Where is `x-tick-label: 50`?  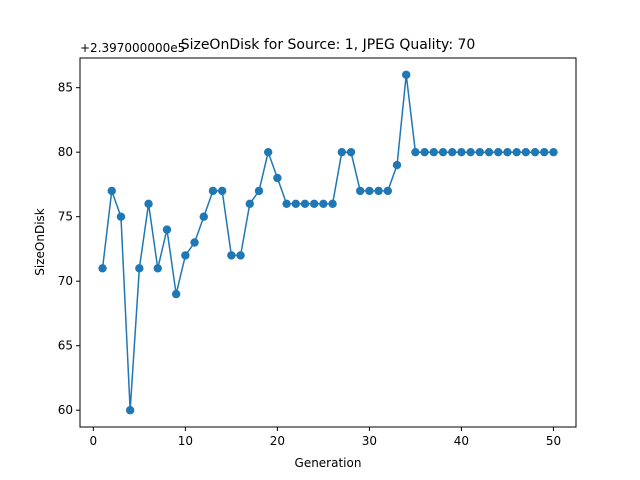
x-tick-label: 50 is located at coordinates (553, 441).